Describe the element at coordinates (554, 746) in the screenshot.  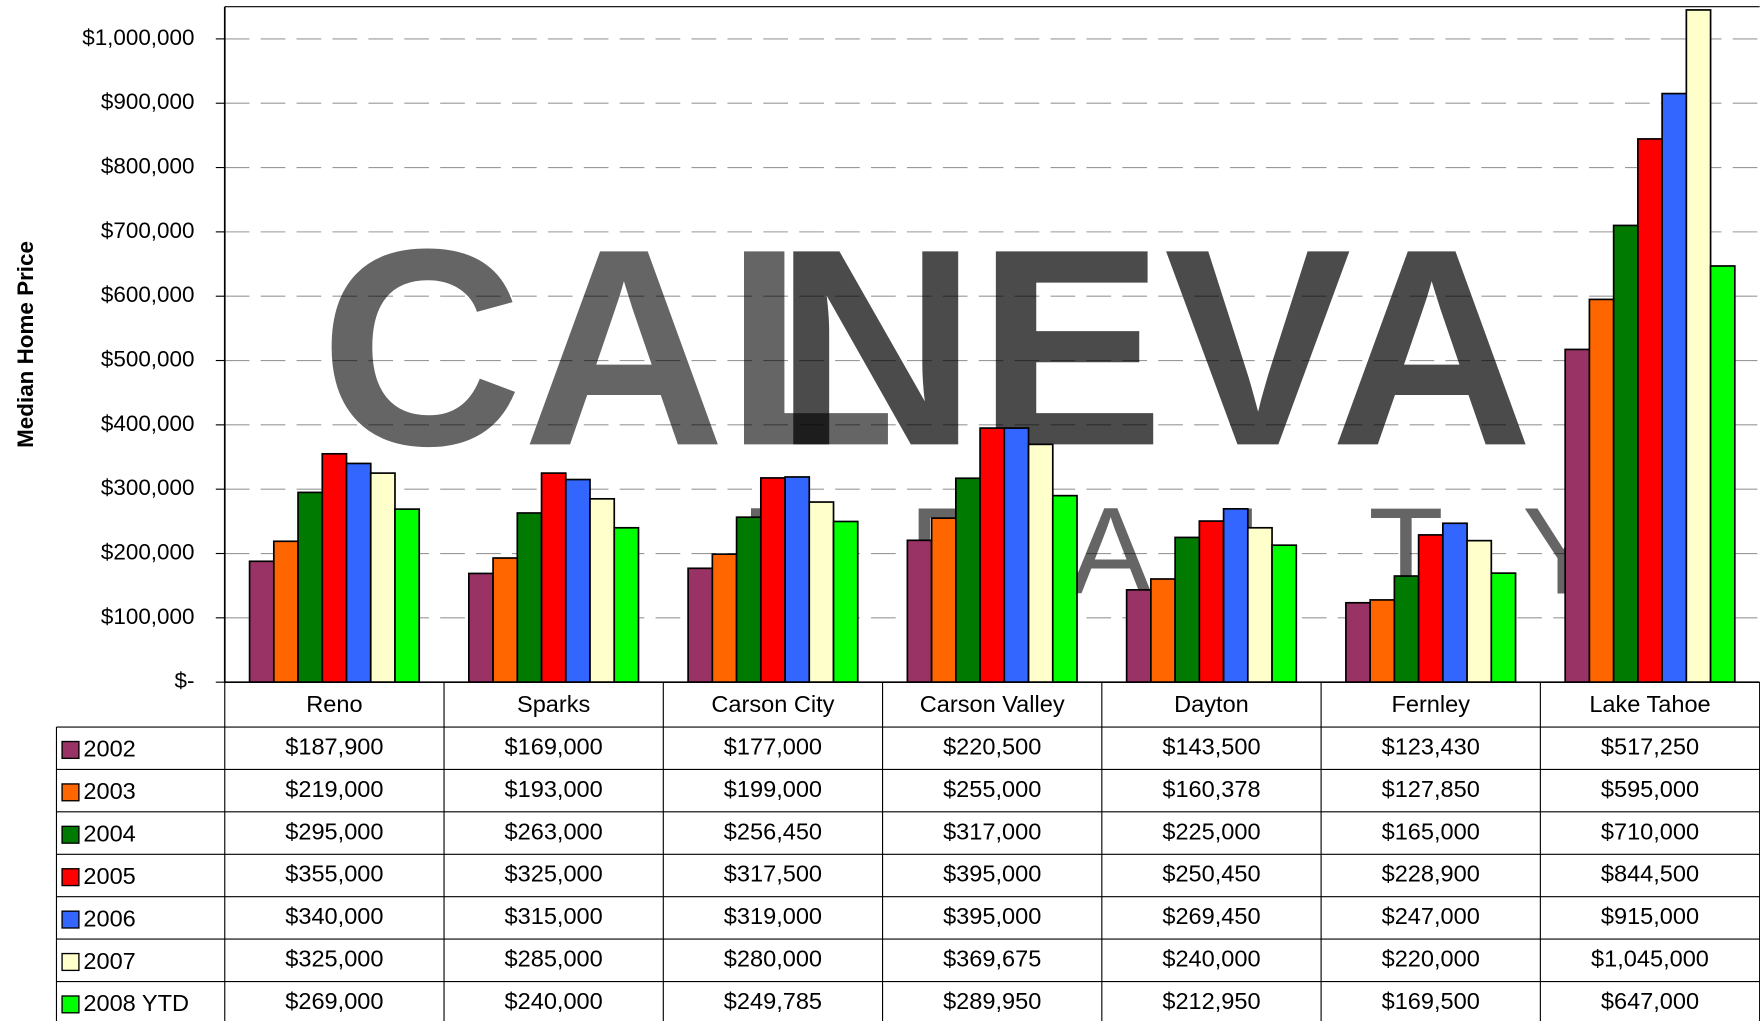
I see `table-cell: $169,000` at that location.